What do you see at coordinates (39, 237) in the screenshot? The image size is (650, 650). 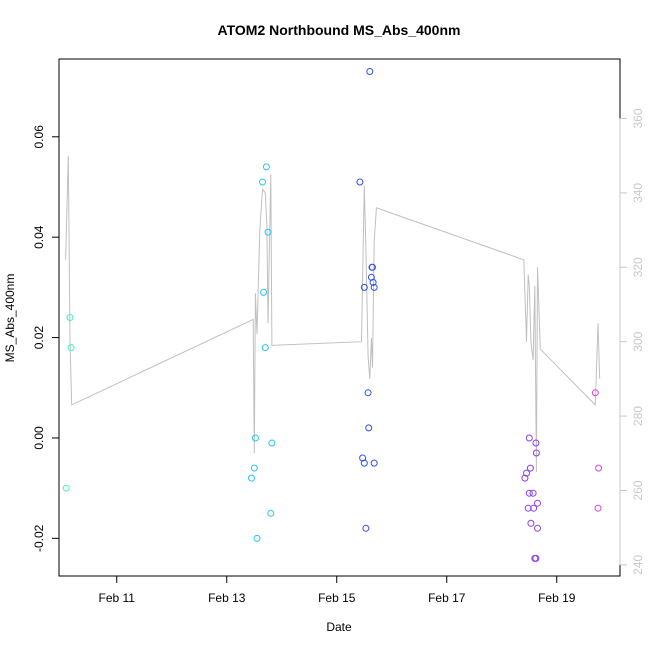 I see `y-tick-label: 0.04` at bounding box center [39, 237].